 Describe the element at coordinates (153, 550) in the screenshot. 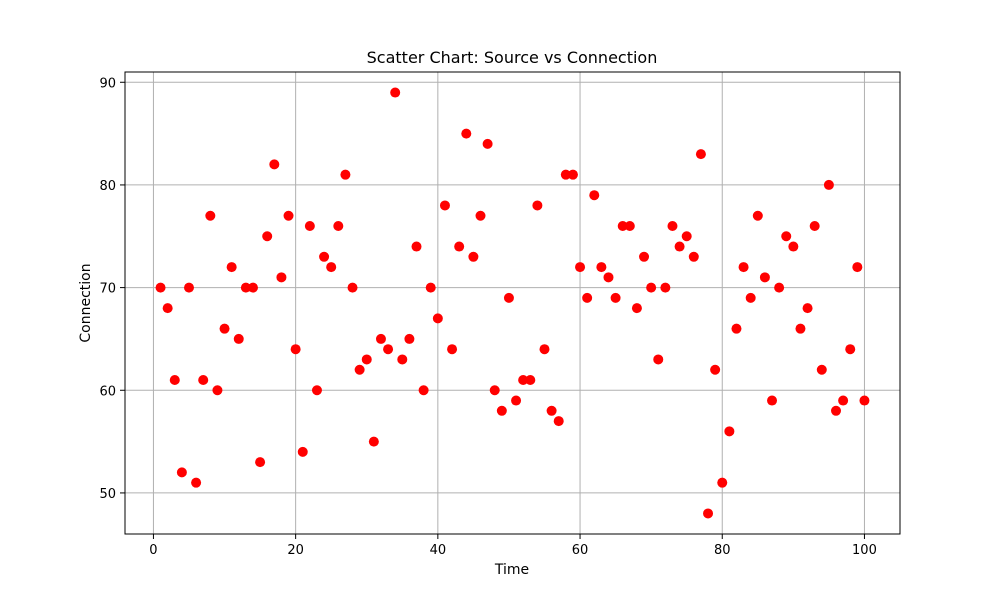

I see `x-tick-label: 0` at that location.